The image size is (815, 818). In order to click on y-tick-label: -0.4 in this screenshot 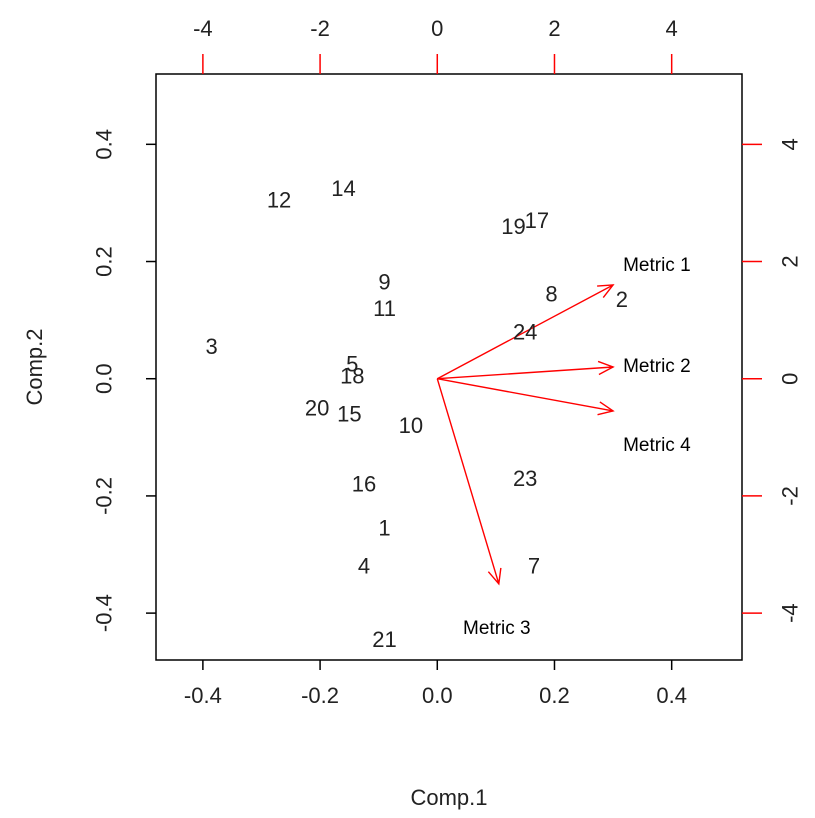, I will do `click(104, 613)`.